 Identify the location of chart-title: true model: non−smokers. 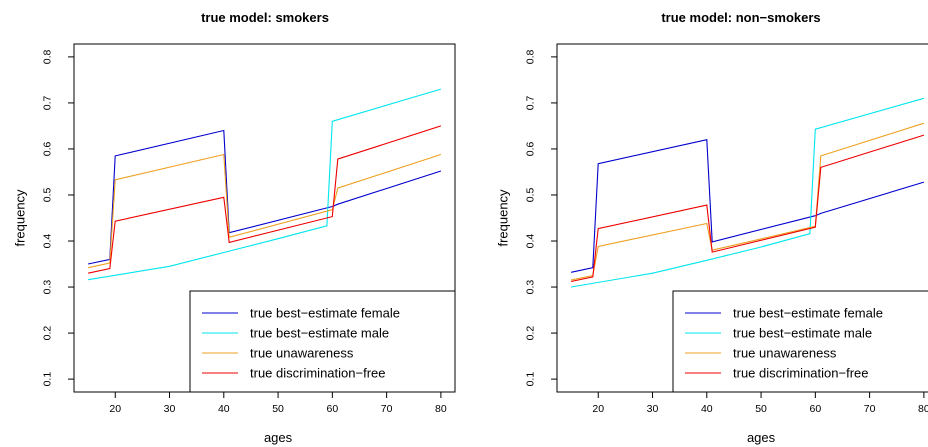
(740, 17).